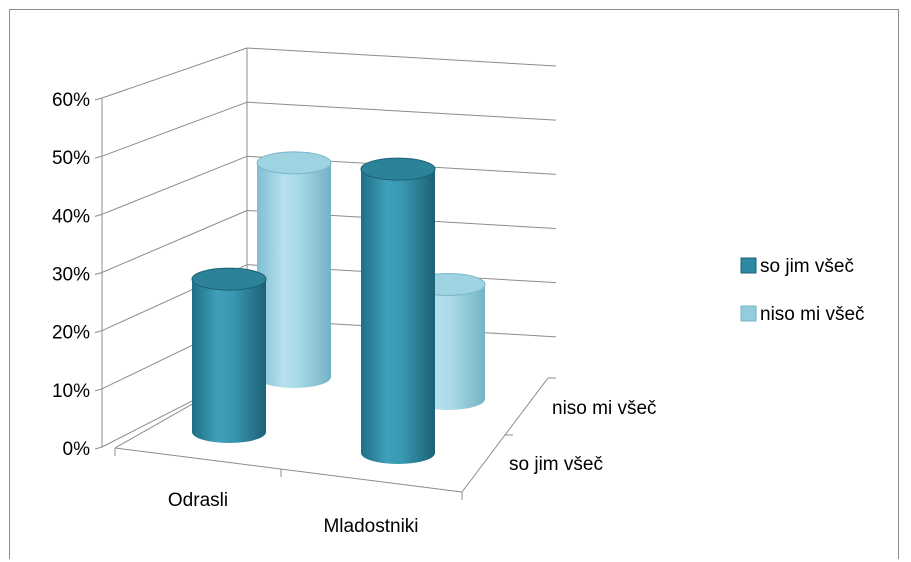 The image size is (911, 562). I want to click on y-tick-label: 20%, so click(71, 333).